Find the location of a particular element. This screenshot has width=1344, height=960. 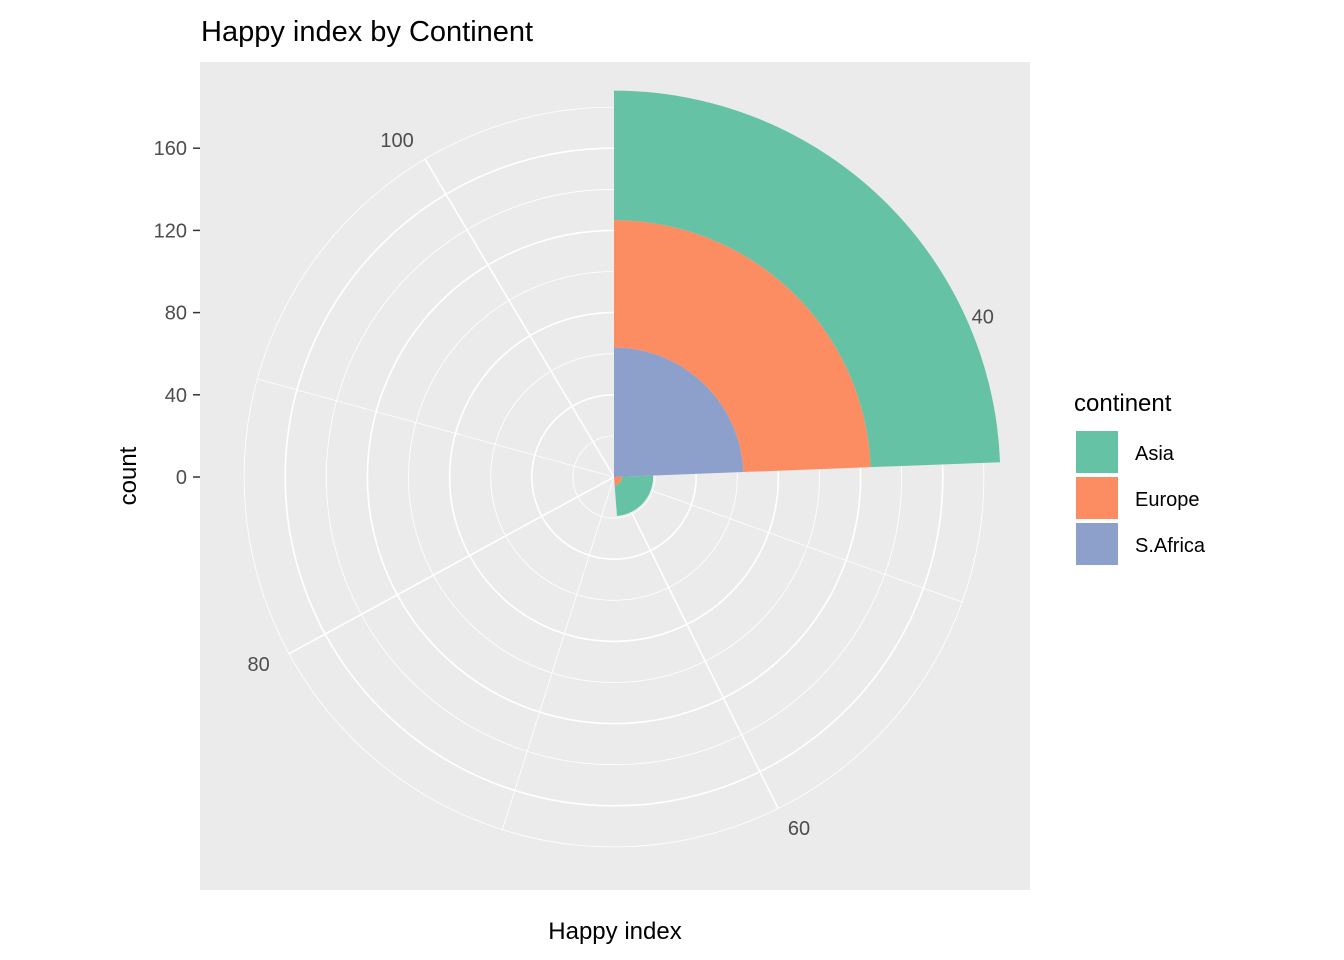

y-tick-label: 160 is located at coordinates (170, 149).